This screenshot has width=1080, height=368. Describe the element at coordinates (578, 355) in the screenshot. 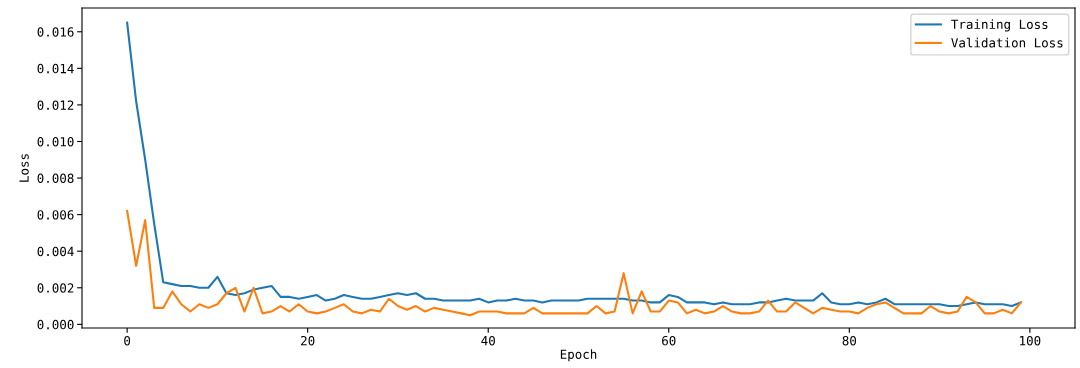

I see `x-axis-title: Epoch` at that location.